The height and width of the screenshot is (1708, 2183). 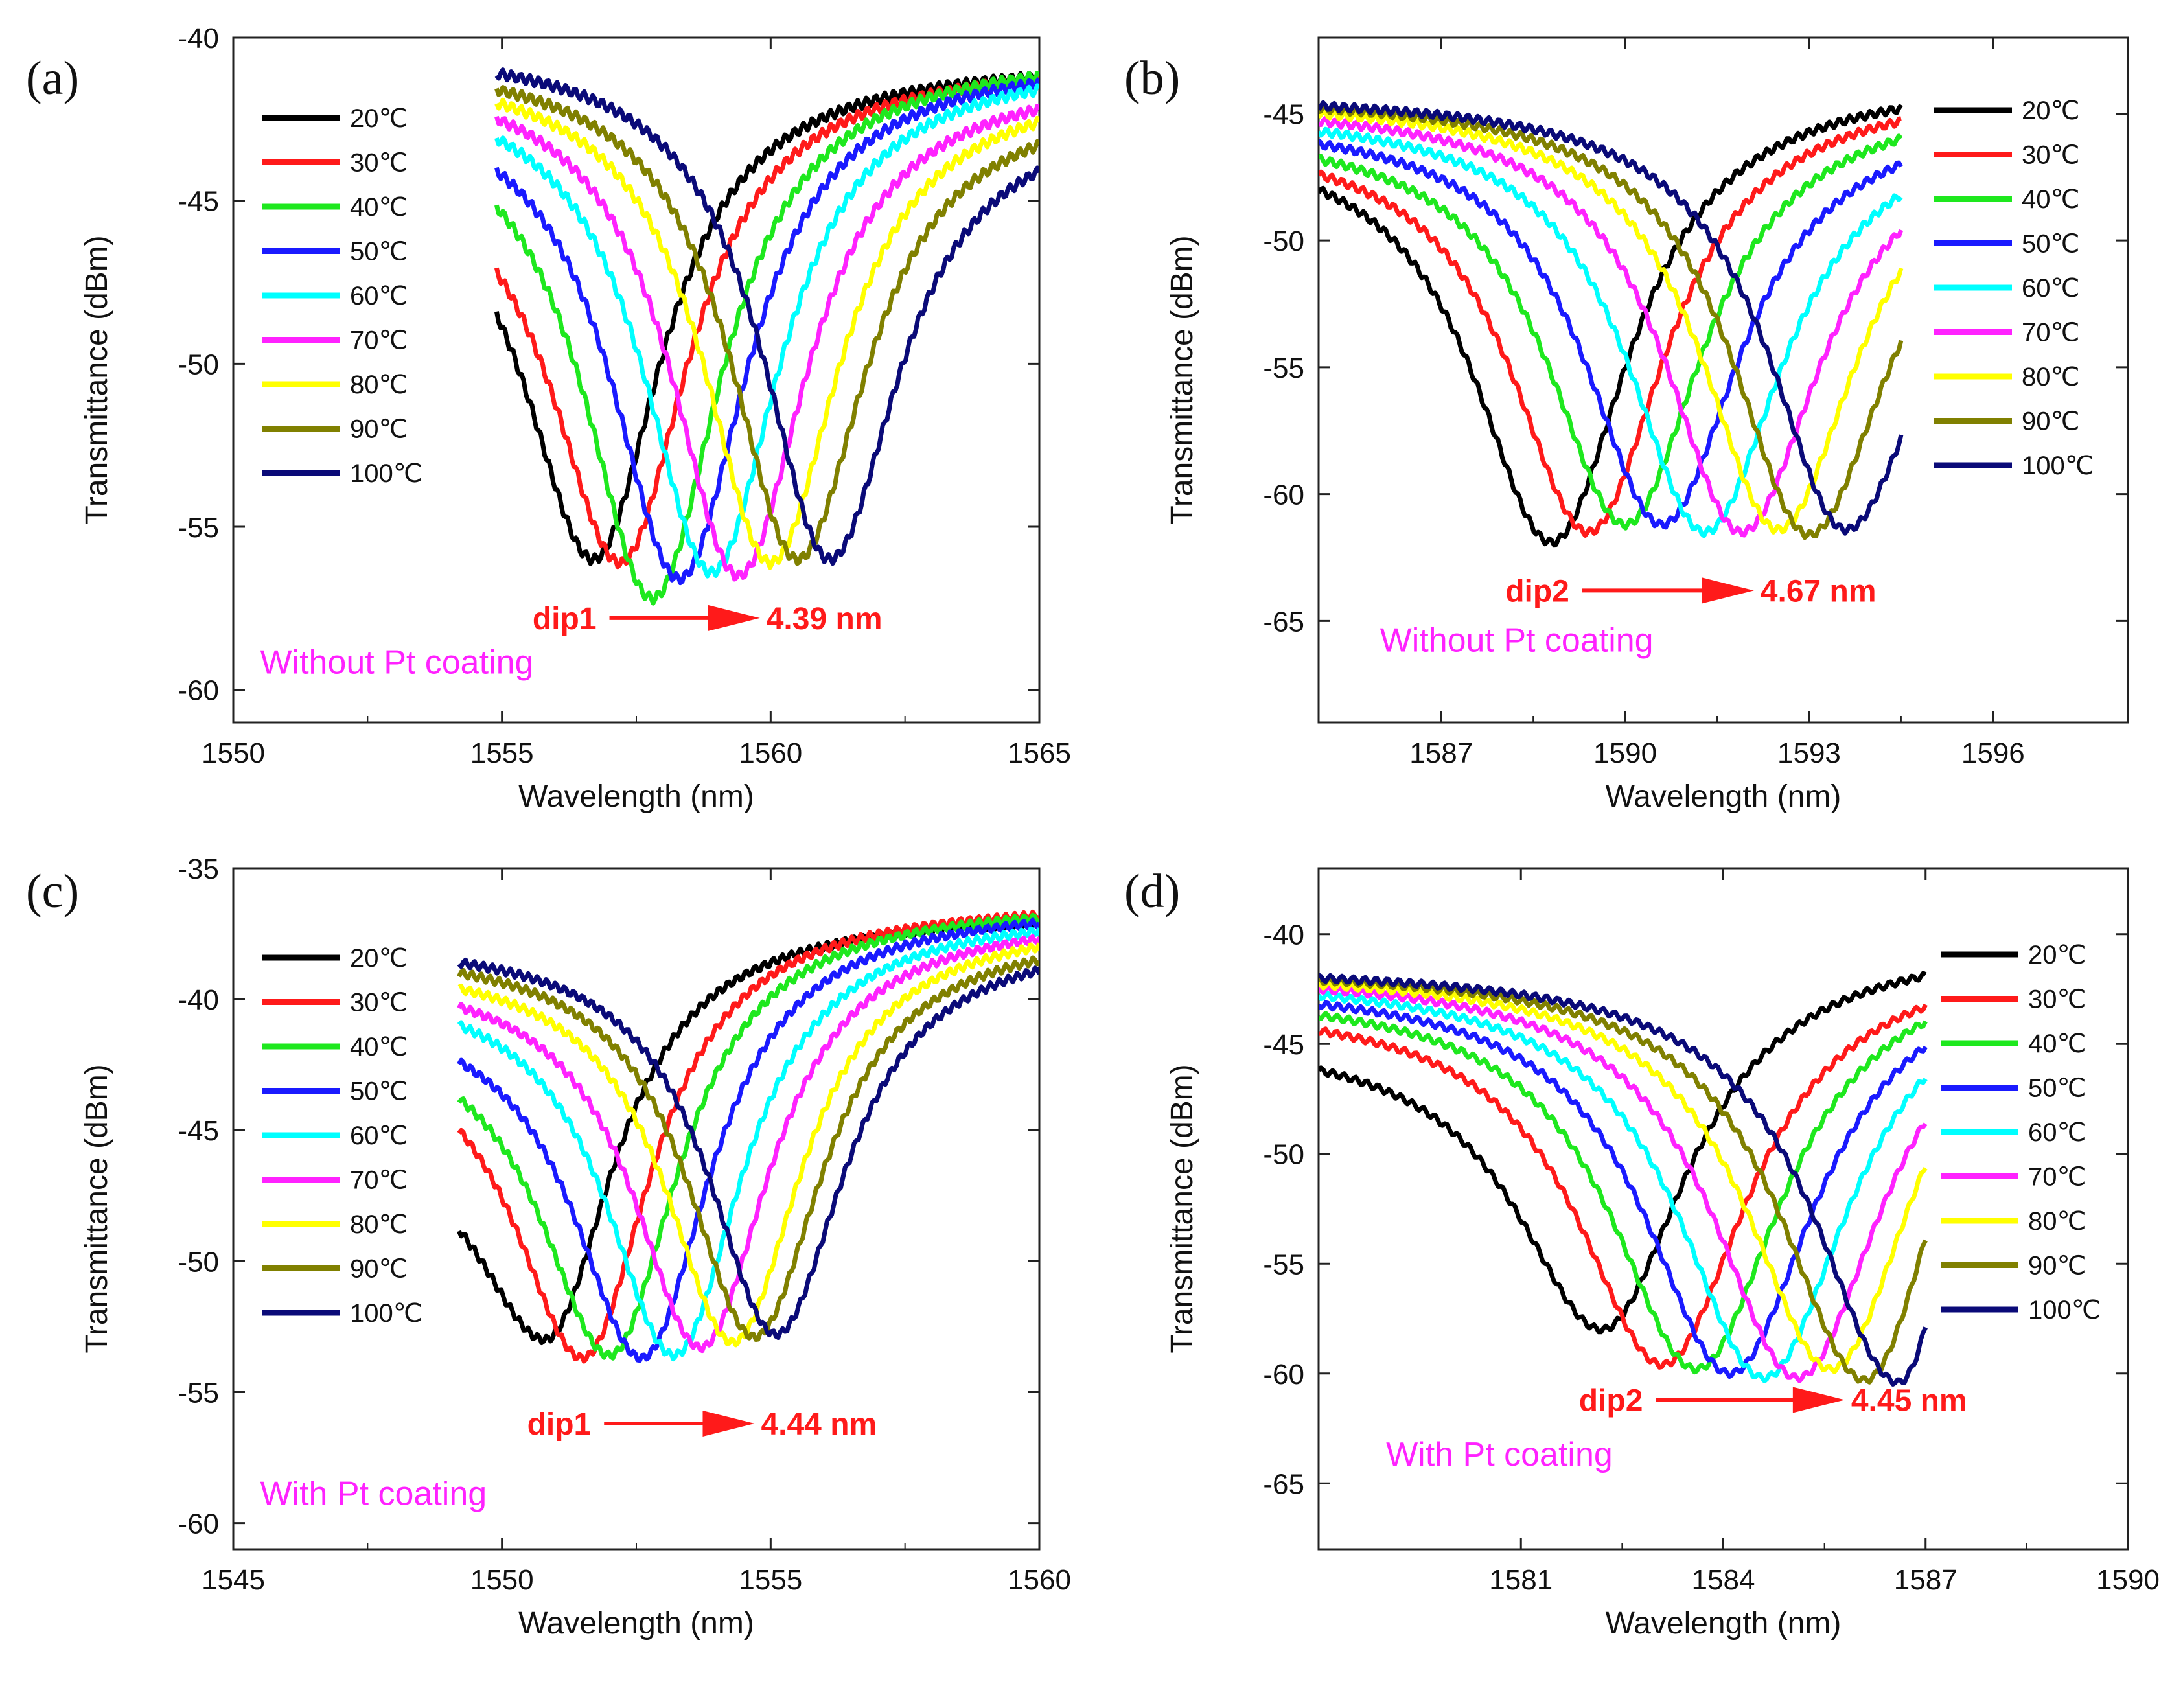 I want to click on panel-label: (d), so click(x=1152, y=891).